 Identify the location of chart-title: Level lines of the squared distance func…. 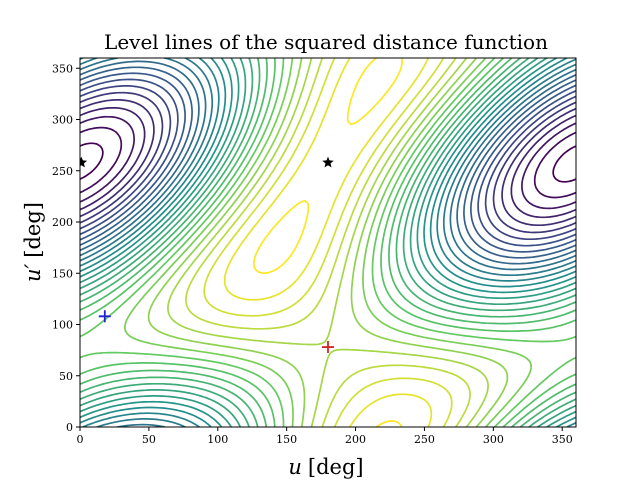
(326, 42).